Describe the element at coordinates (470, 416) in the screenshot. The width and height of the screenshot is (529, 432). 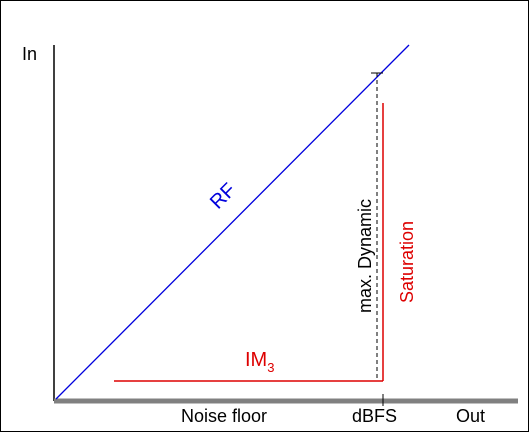
I see `x-axis-label: Out` at that location.